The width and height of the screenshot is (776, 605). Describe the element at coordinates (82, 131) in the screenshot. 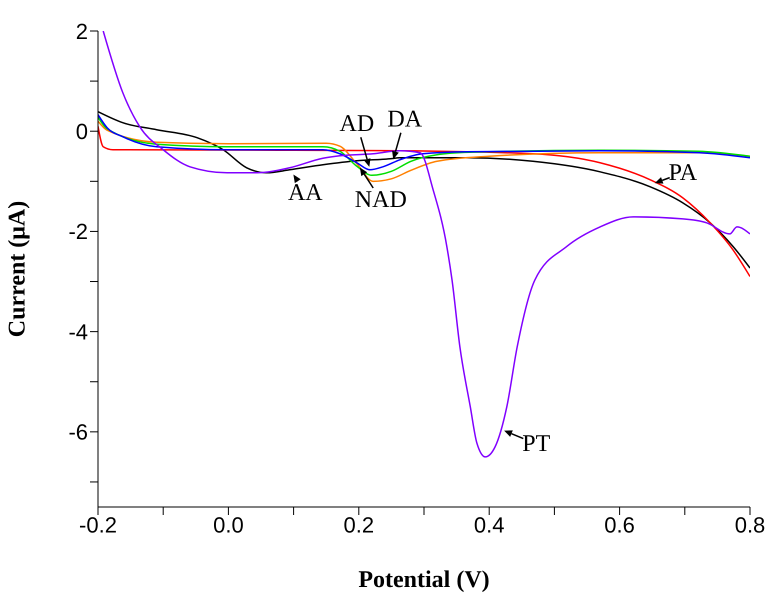

I see `y-tick-label: 0` at that location.